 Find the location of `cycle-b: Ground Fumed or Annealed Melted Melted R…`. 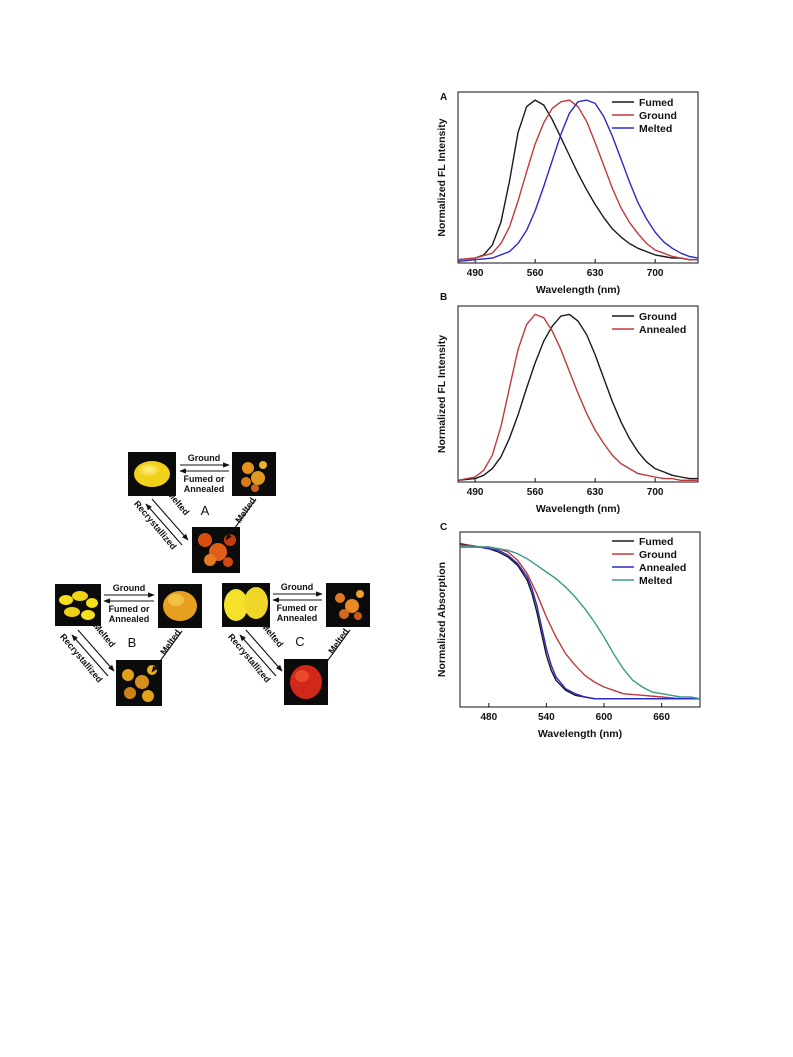

cycle-b: Ground Fumed or Annealed Melted Melted R… is located at coordinates (128, 644).